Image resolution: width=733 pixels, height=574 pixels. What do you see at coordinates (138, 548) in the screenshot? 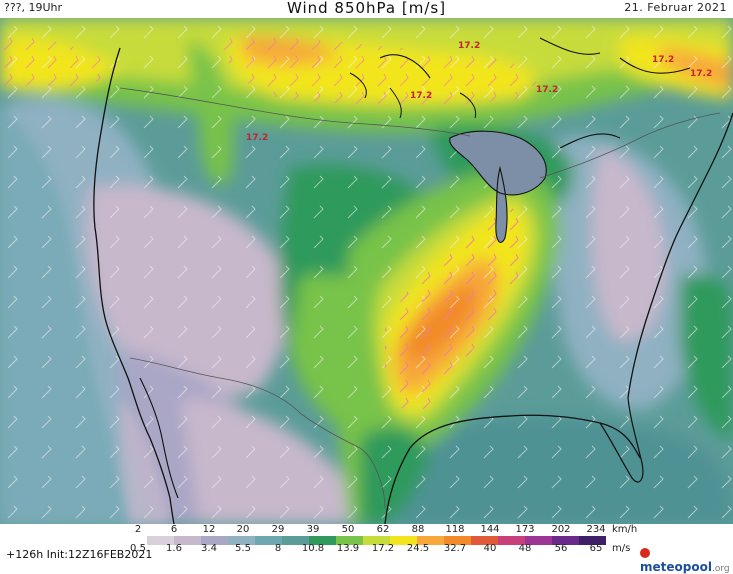
I see `ms-tick: 0.5` at bounding box center [138, 548].